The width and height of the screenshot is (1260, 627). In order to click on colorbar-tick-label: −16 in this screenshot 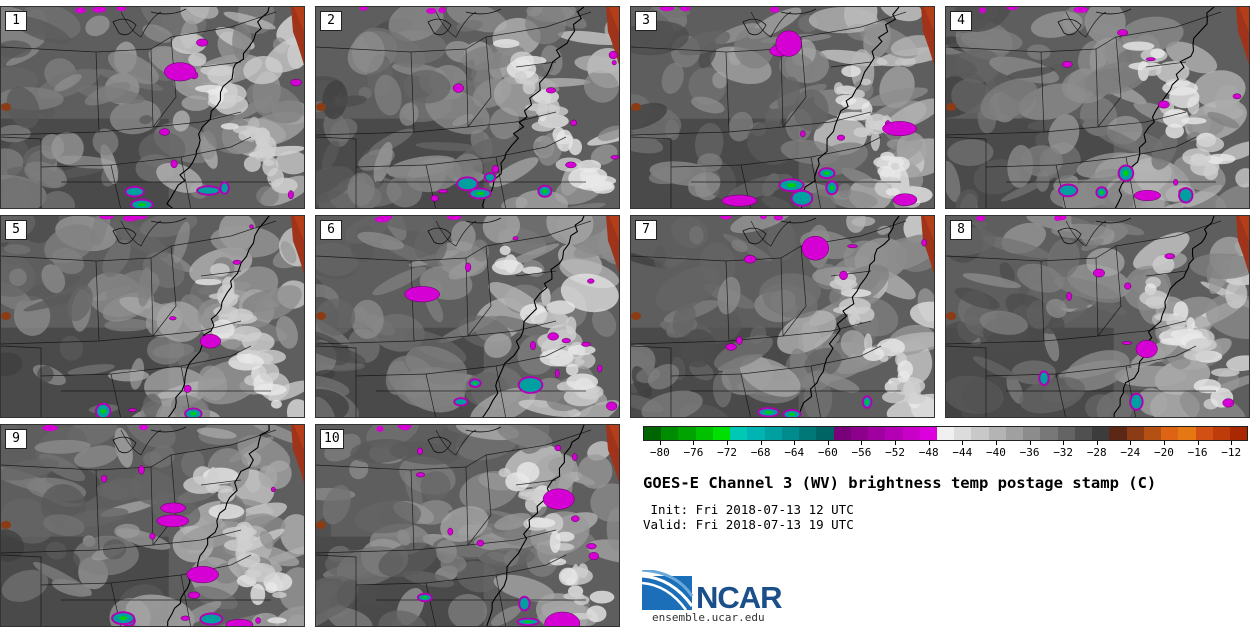, I will do `click(1197, 452)`.